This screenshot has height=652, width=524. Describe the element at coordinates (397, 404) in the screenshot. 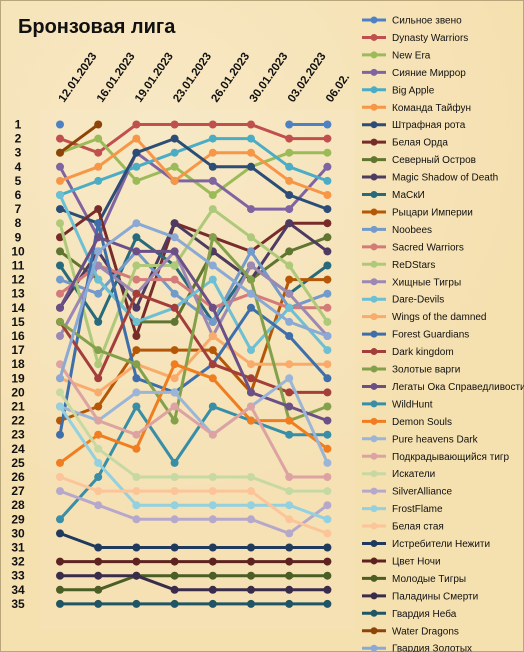

I see `legend-item: WildHunt` at that location.